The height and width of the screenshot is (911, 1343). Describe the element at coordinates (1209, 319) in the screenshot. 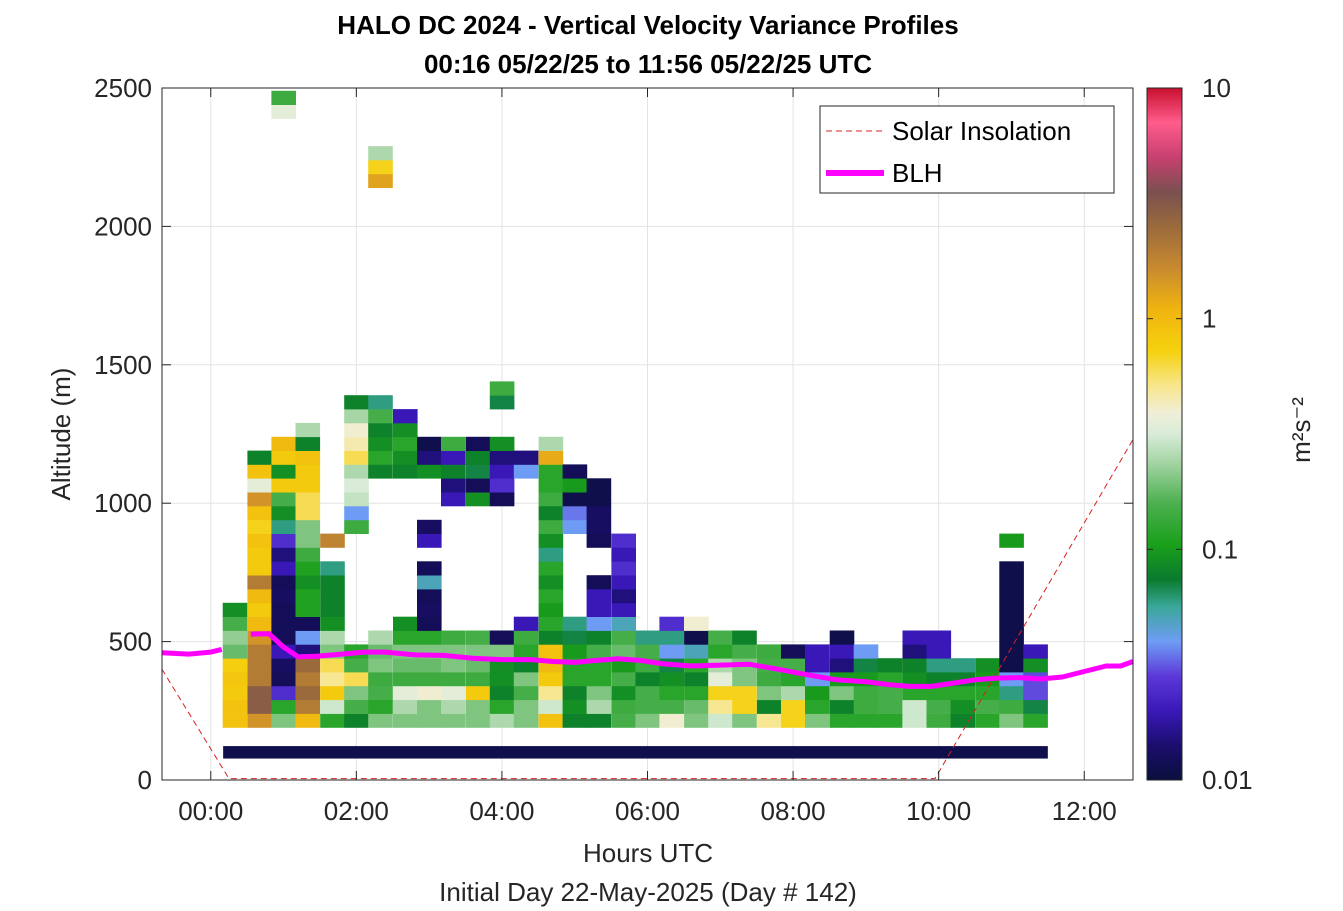

I see `colorbar-tick-label: 1` at that location.